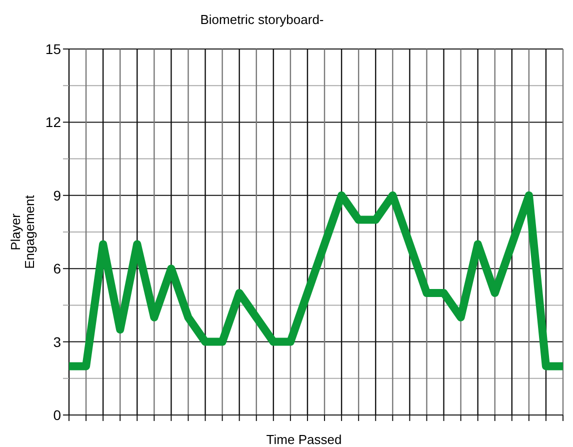 The height and width of the screenshot is (447, 573). I want to click on y-tick-label: 9, so click(57, 195).